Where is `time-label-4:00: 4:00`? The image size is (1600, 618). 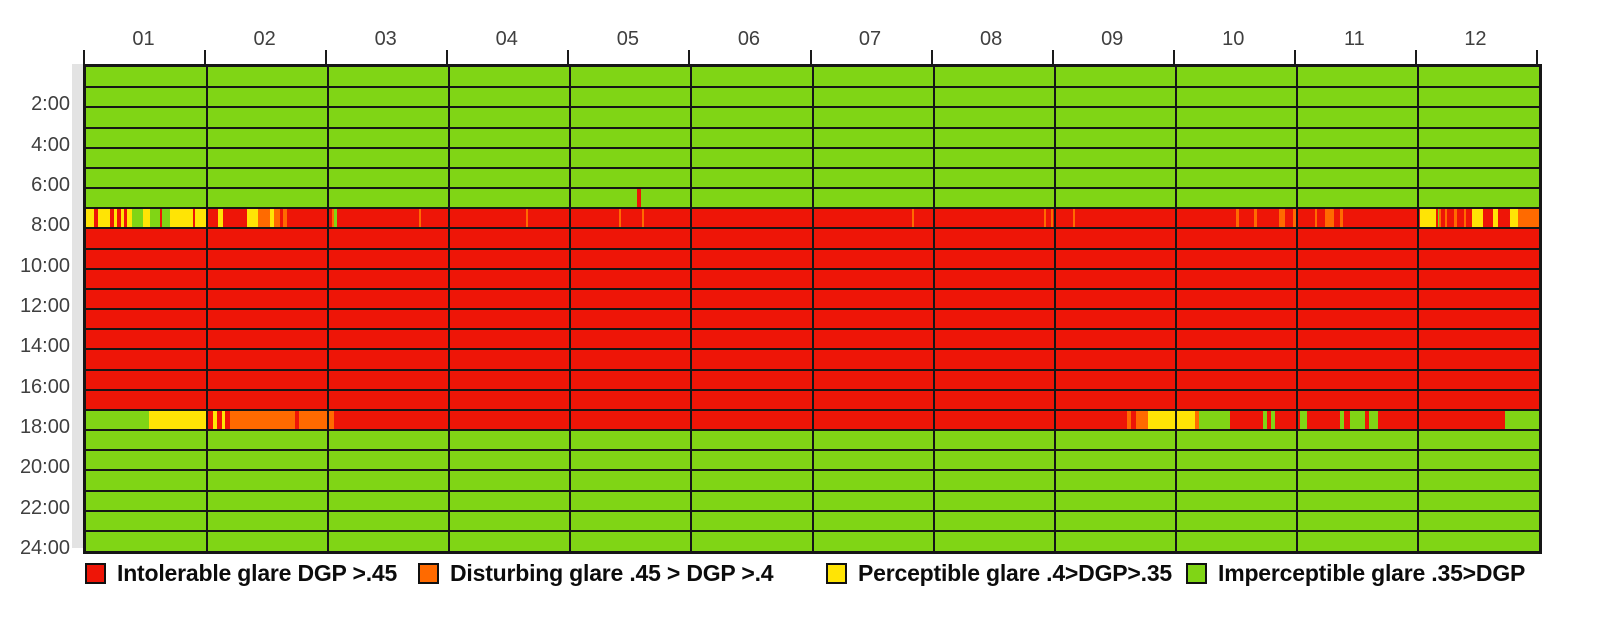 time-label-4:00: 4:00 is located at coordinates (50, 144).